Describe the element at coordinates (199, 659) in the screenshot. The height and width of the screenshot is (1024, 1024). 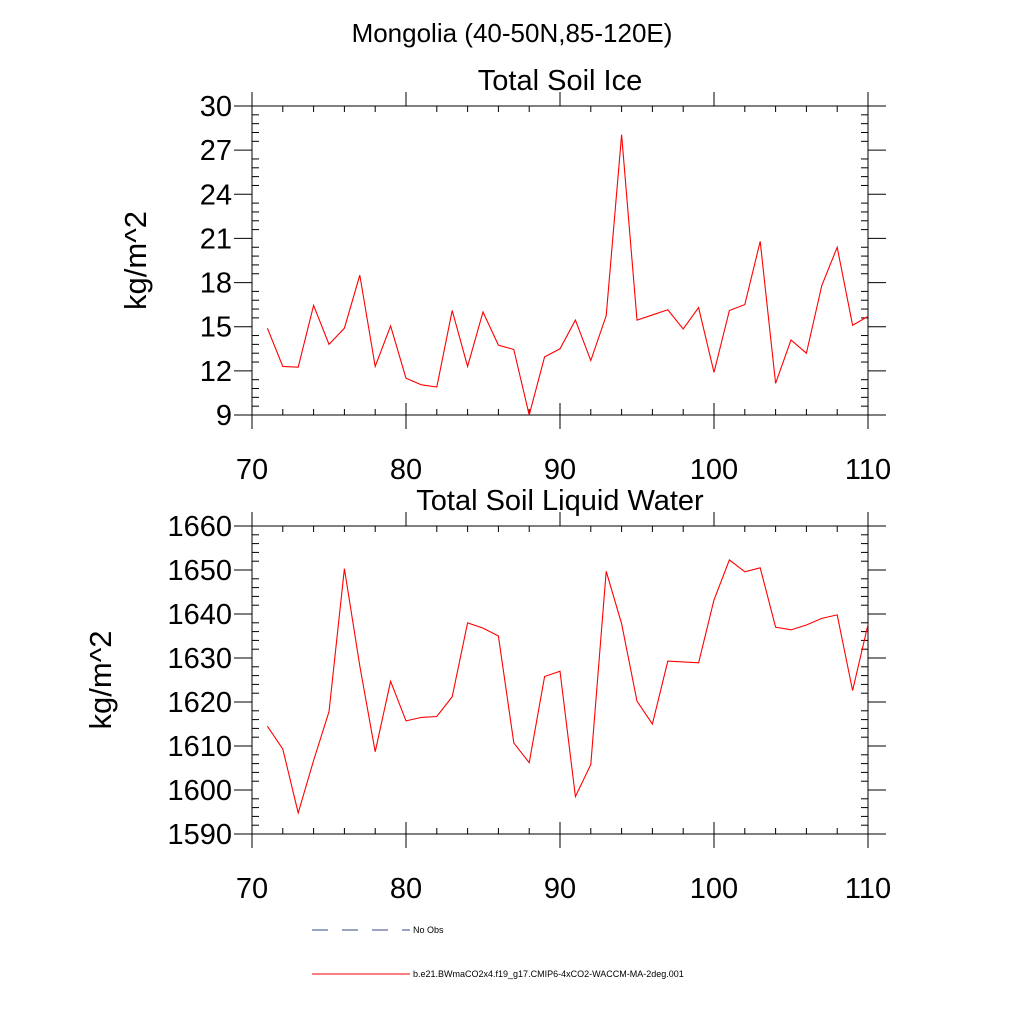
I see `y-tick-label: 1630` at that location.